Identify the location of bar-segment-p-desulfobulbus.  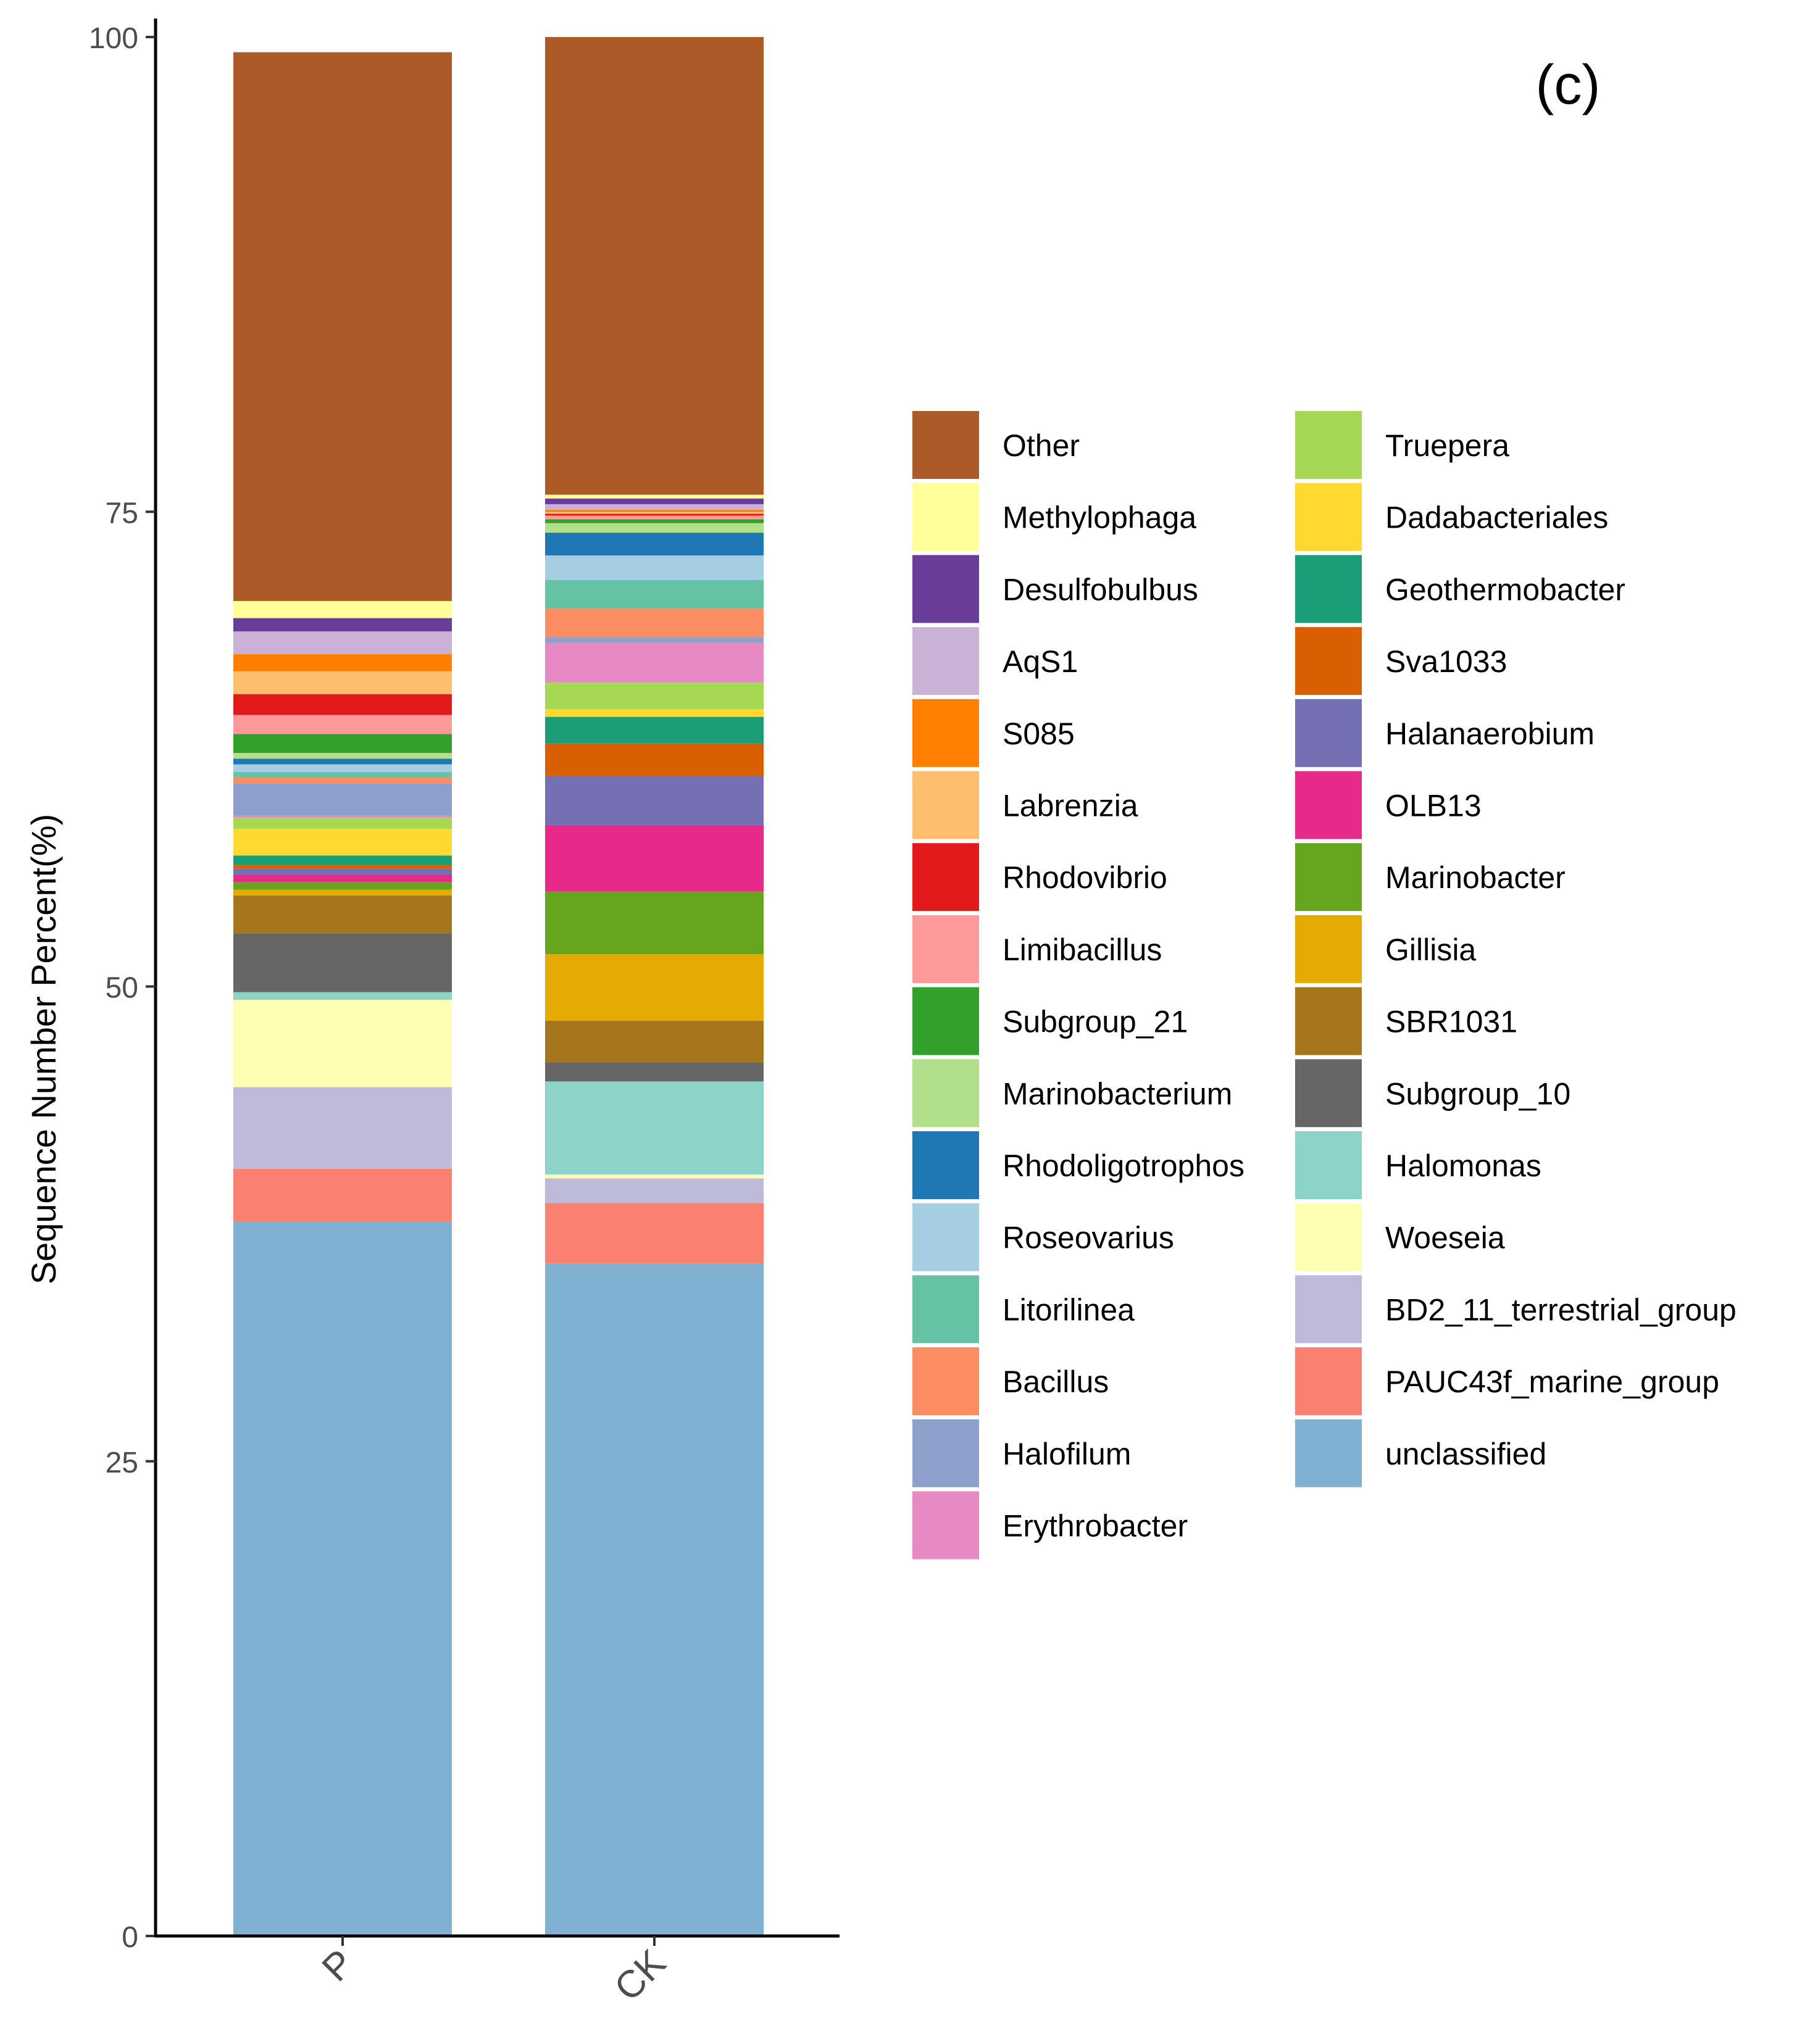
(343, 625).